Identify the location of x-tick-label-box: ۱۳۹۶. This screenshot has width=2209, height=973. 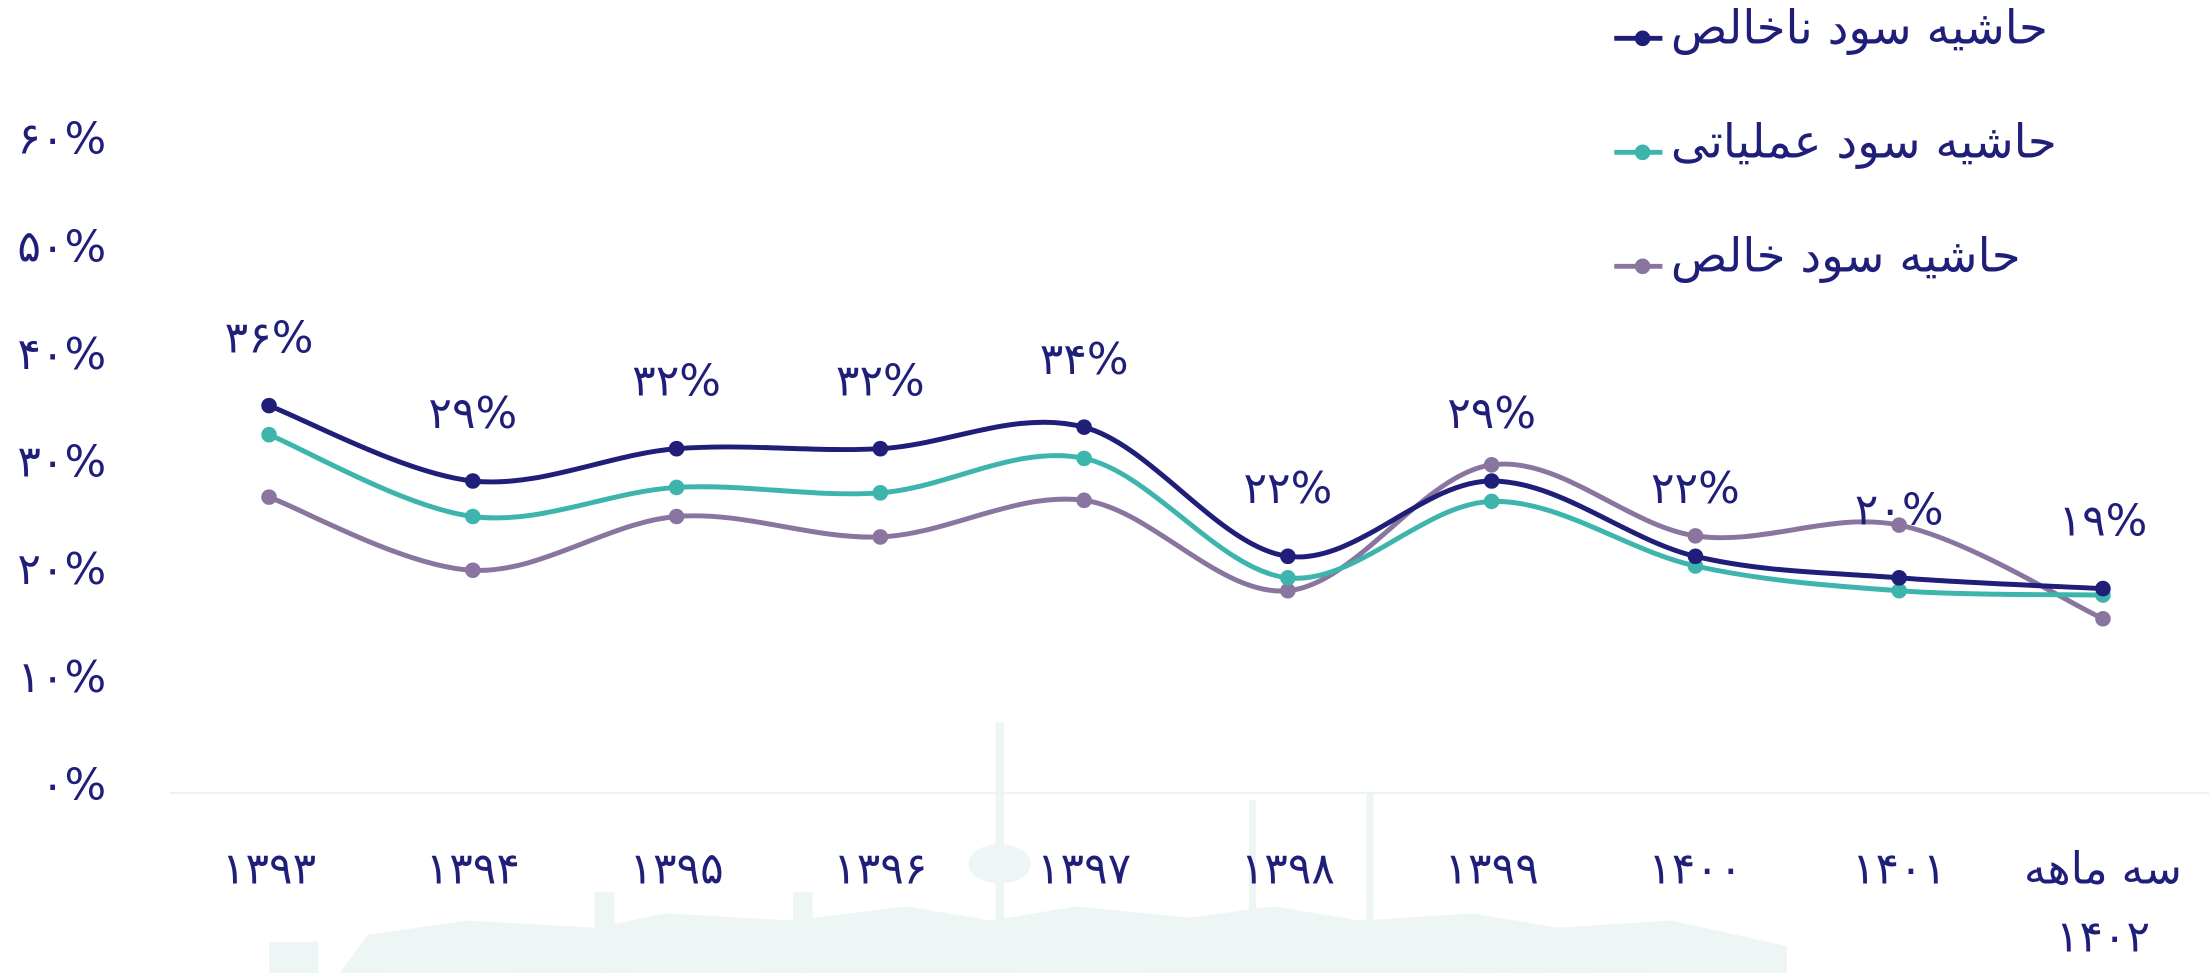
(880, 870).